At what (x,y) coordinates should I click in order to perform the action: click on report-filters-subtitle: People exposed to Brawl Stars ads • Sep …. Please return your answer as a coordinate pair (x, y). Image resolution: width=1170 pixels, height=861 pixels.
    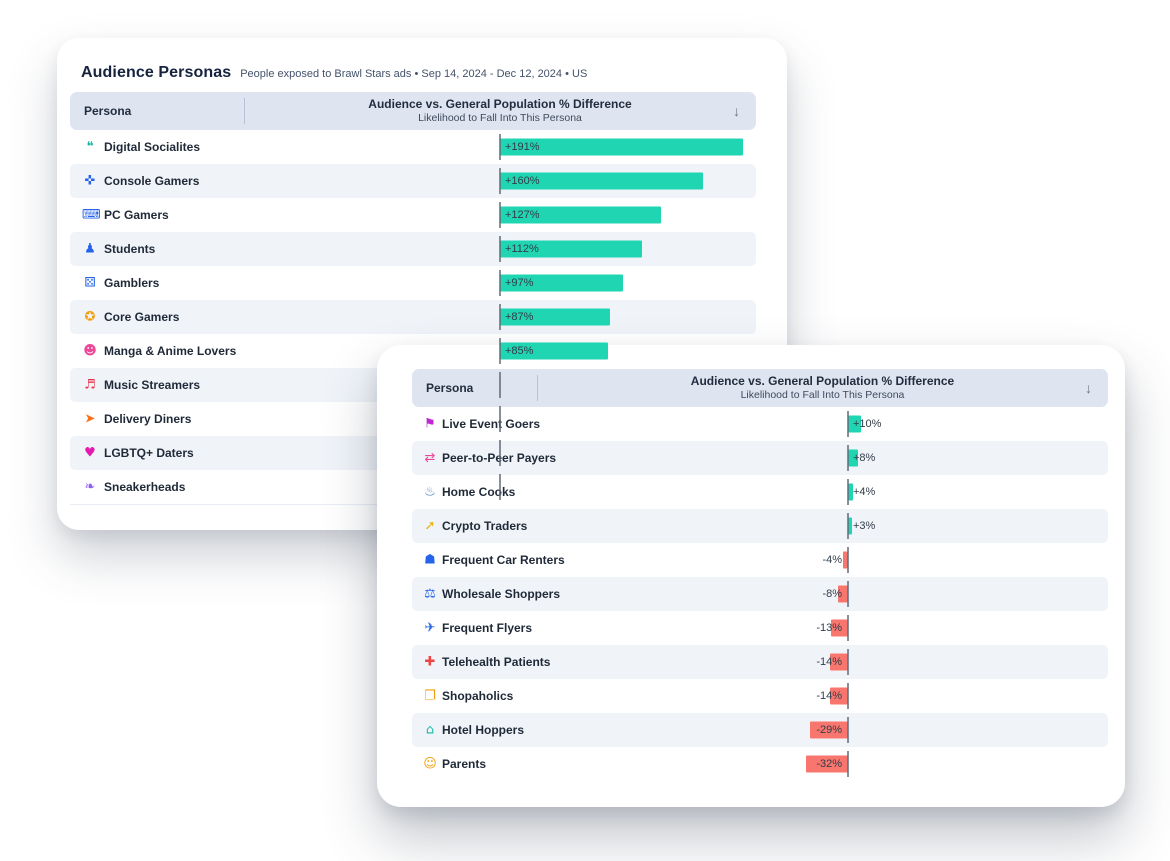
    Looking at the image, I should click on (414, 74).